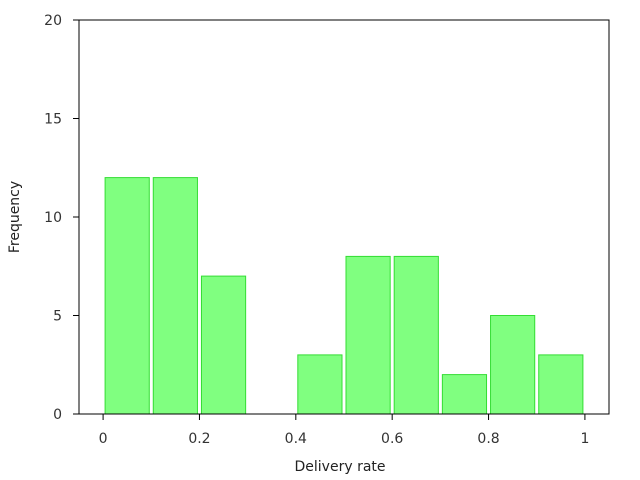 This screenshot has height=480, width=640. Describe the element at coordinates (53, 218) in the screenshot. I see `y-tick-label: 10` at that location.